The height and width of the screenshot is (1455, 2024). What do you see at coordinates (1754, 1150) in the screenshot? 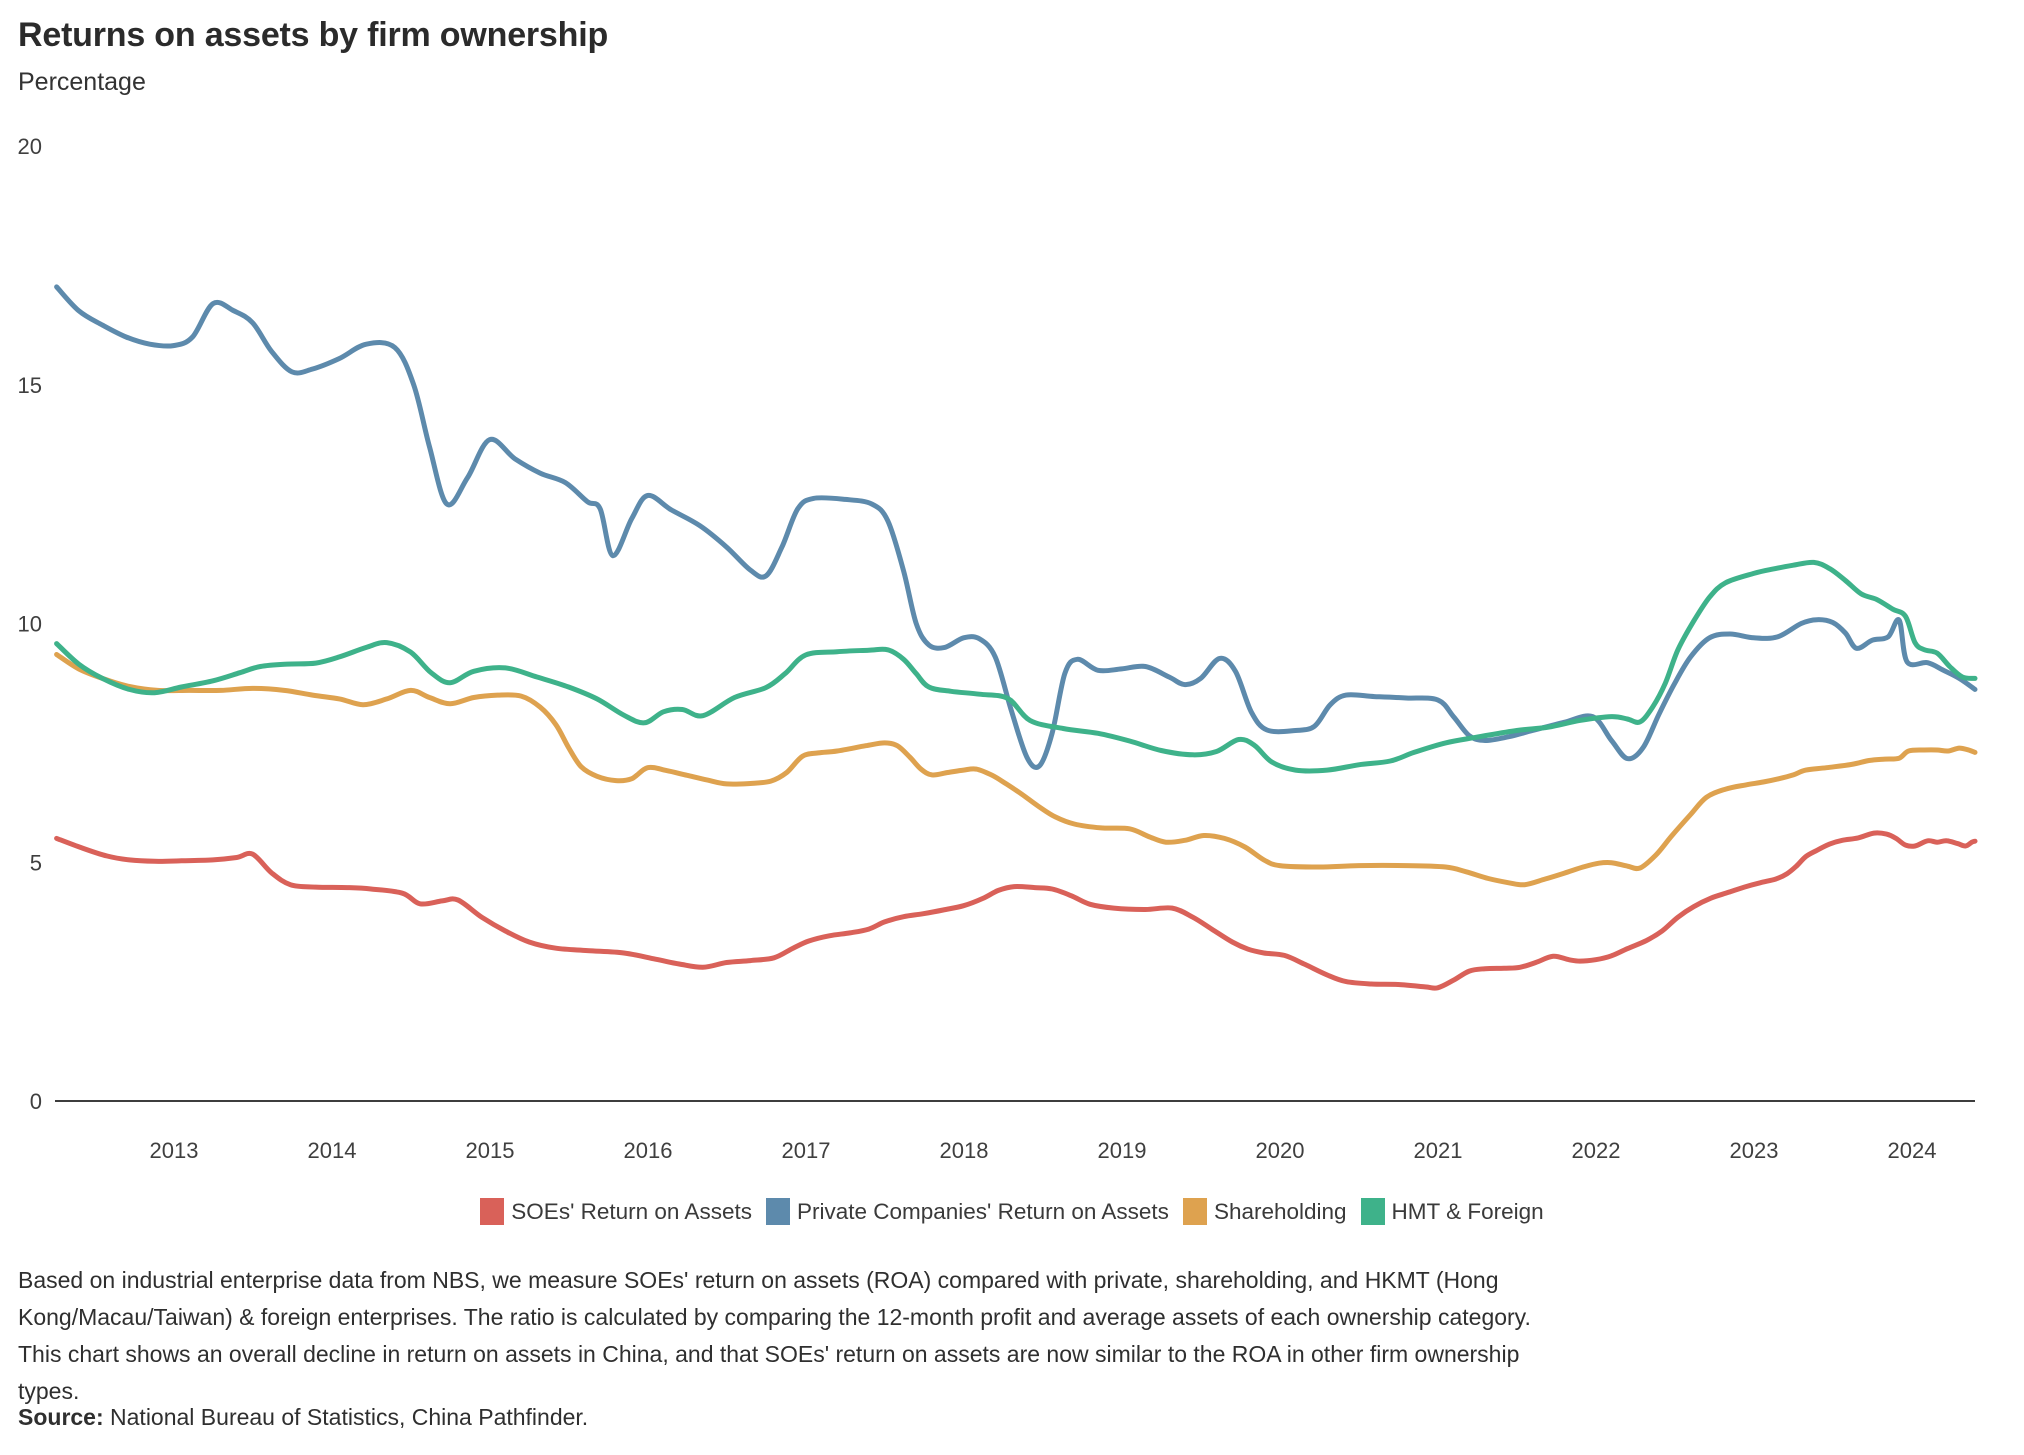
I see `x-axis-tick-label: 2023` at bounding box center [1754, 1150].